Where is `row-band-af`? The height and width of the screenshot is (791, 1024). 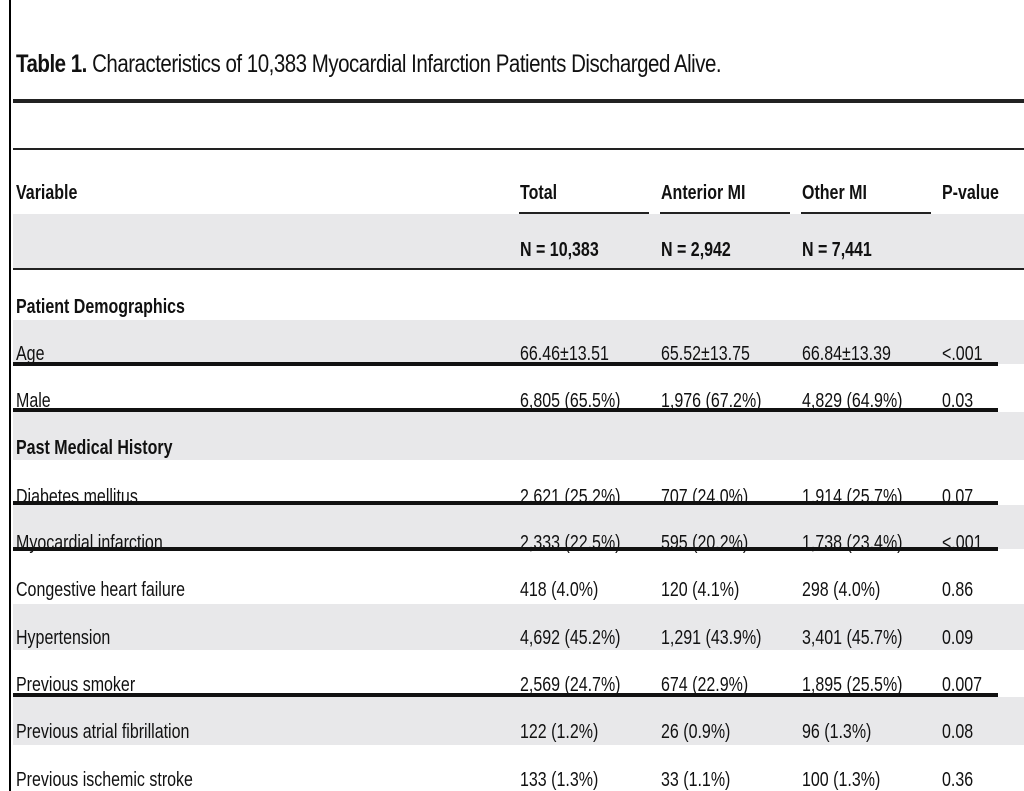 row-band-af is located at coordinates (518, 721).